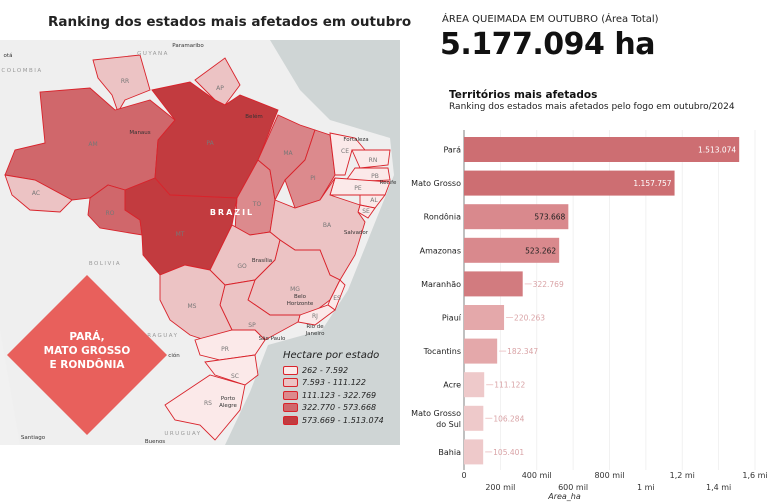 Image resolution: width=770 pixels, height=502 pixels. What do you see at coordinates (8, 55) in the screenshot?
I see `neighbor-label: otá` at bounding box center [8, 55].